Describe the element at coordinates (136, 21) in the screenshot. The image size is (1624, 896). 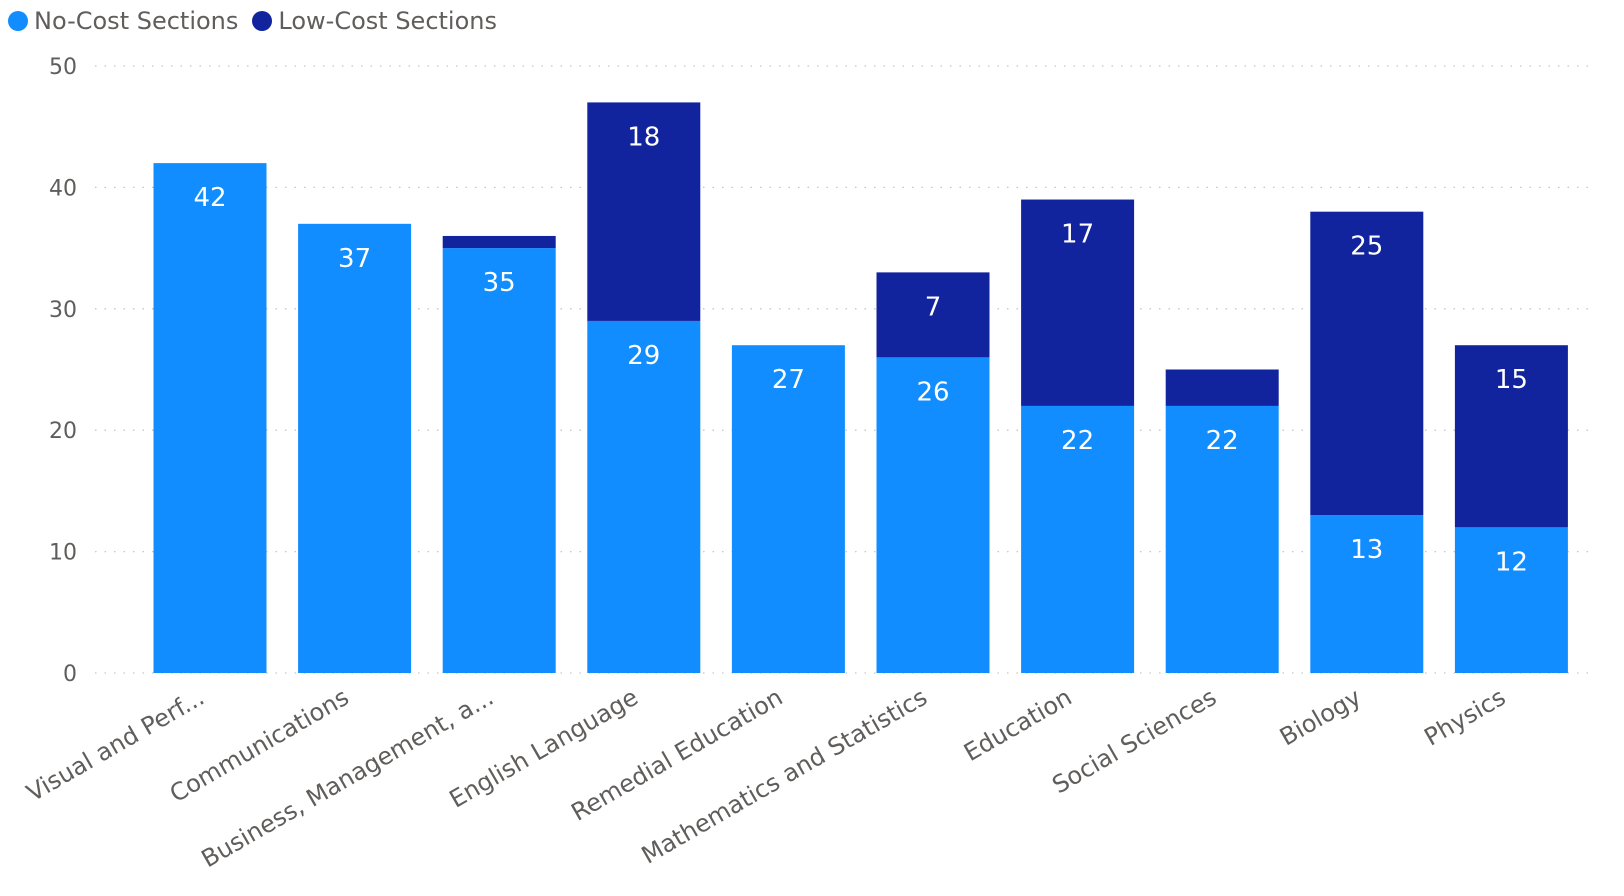
I see `legend-label-no-cost: No-Cost Sections` at that location.